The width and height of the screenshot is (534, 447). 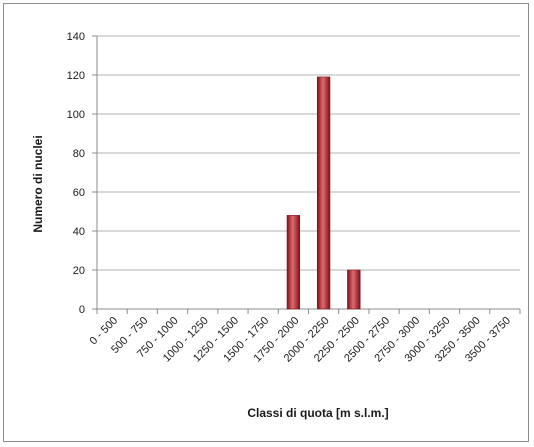 What do you see at coordinates (79, 232) in the screenshot?
I see `y-tick-label: 40` at bounding box center [79, 232].